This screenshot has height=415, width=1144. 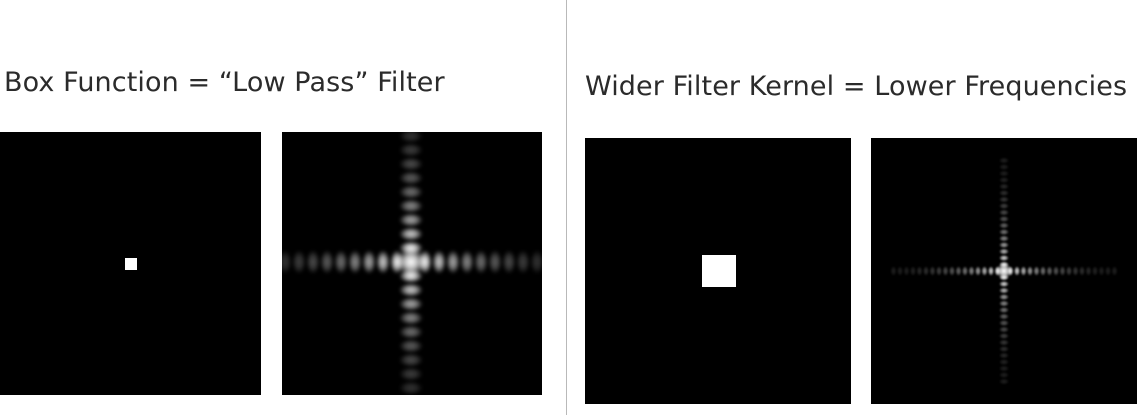 What do you see at coordinates (856, 86) in the screenshot?
I see `wider-kernel-heading: Wider Filter Kernel = Lower Frequencies` at bounding box center [856, 86].